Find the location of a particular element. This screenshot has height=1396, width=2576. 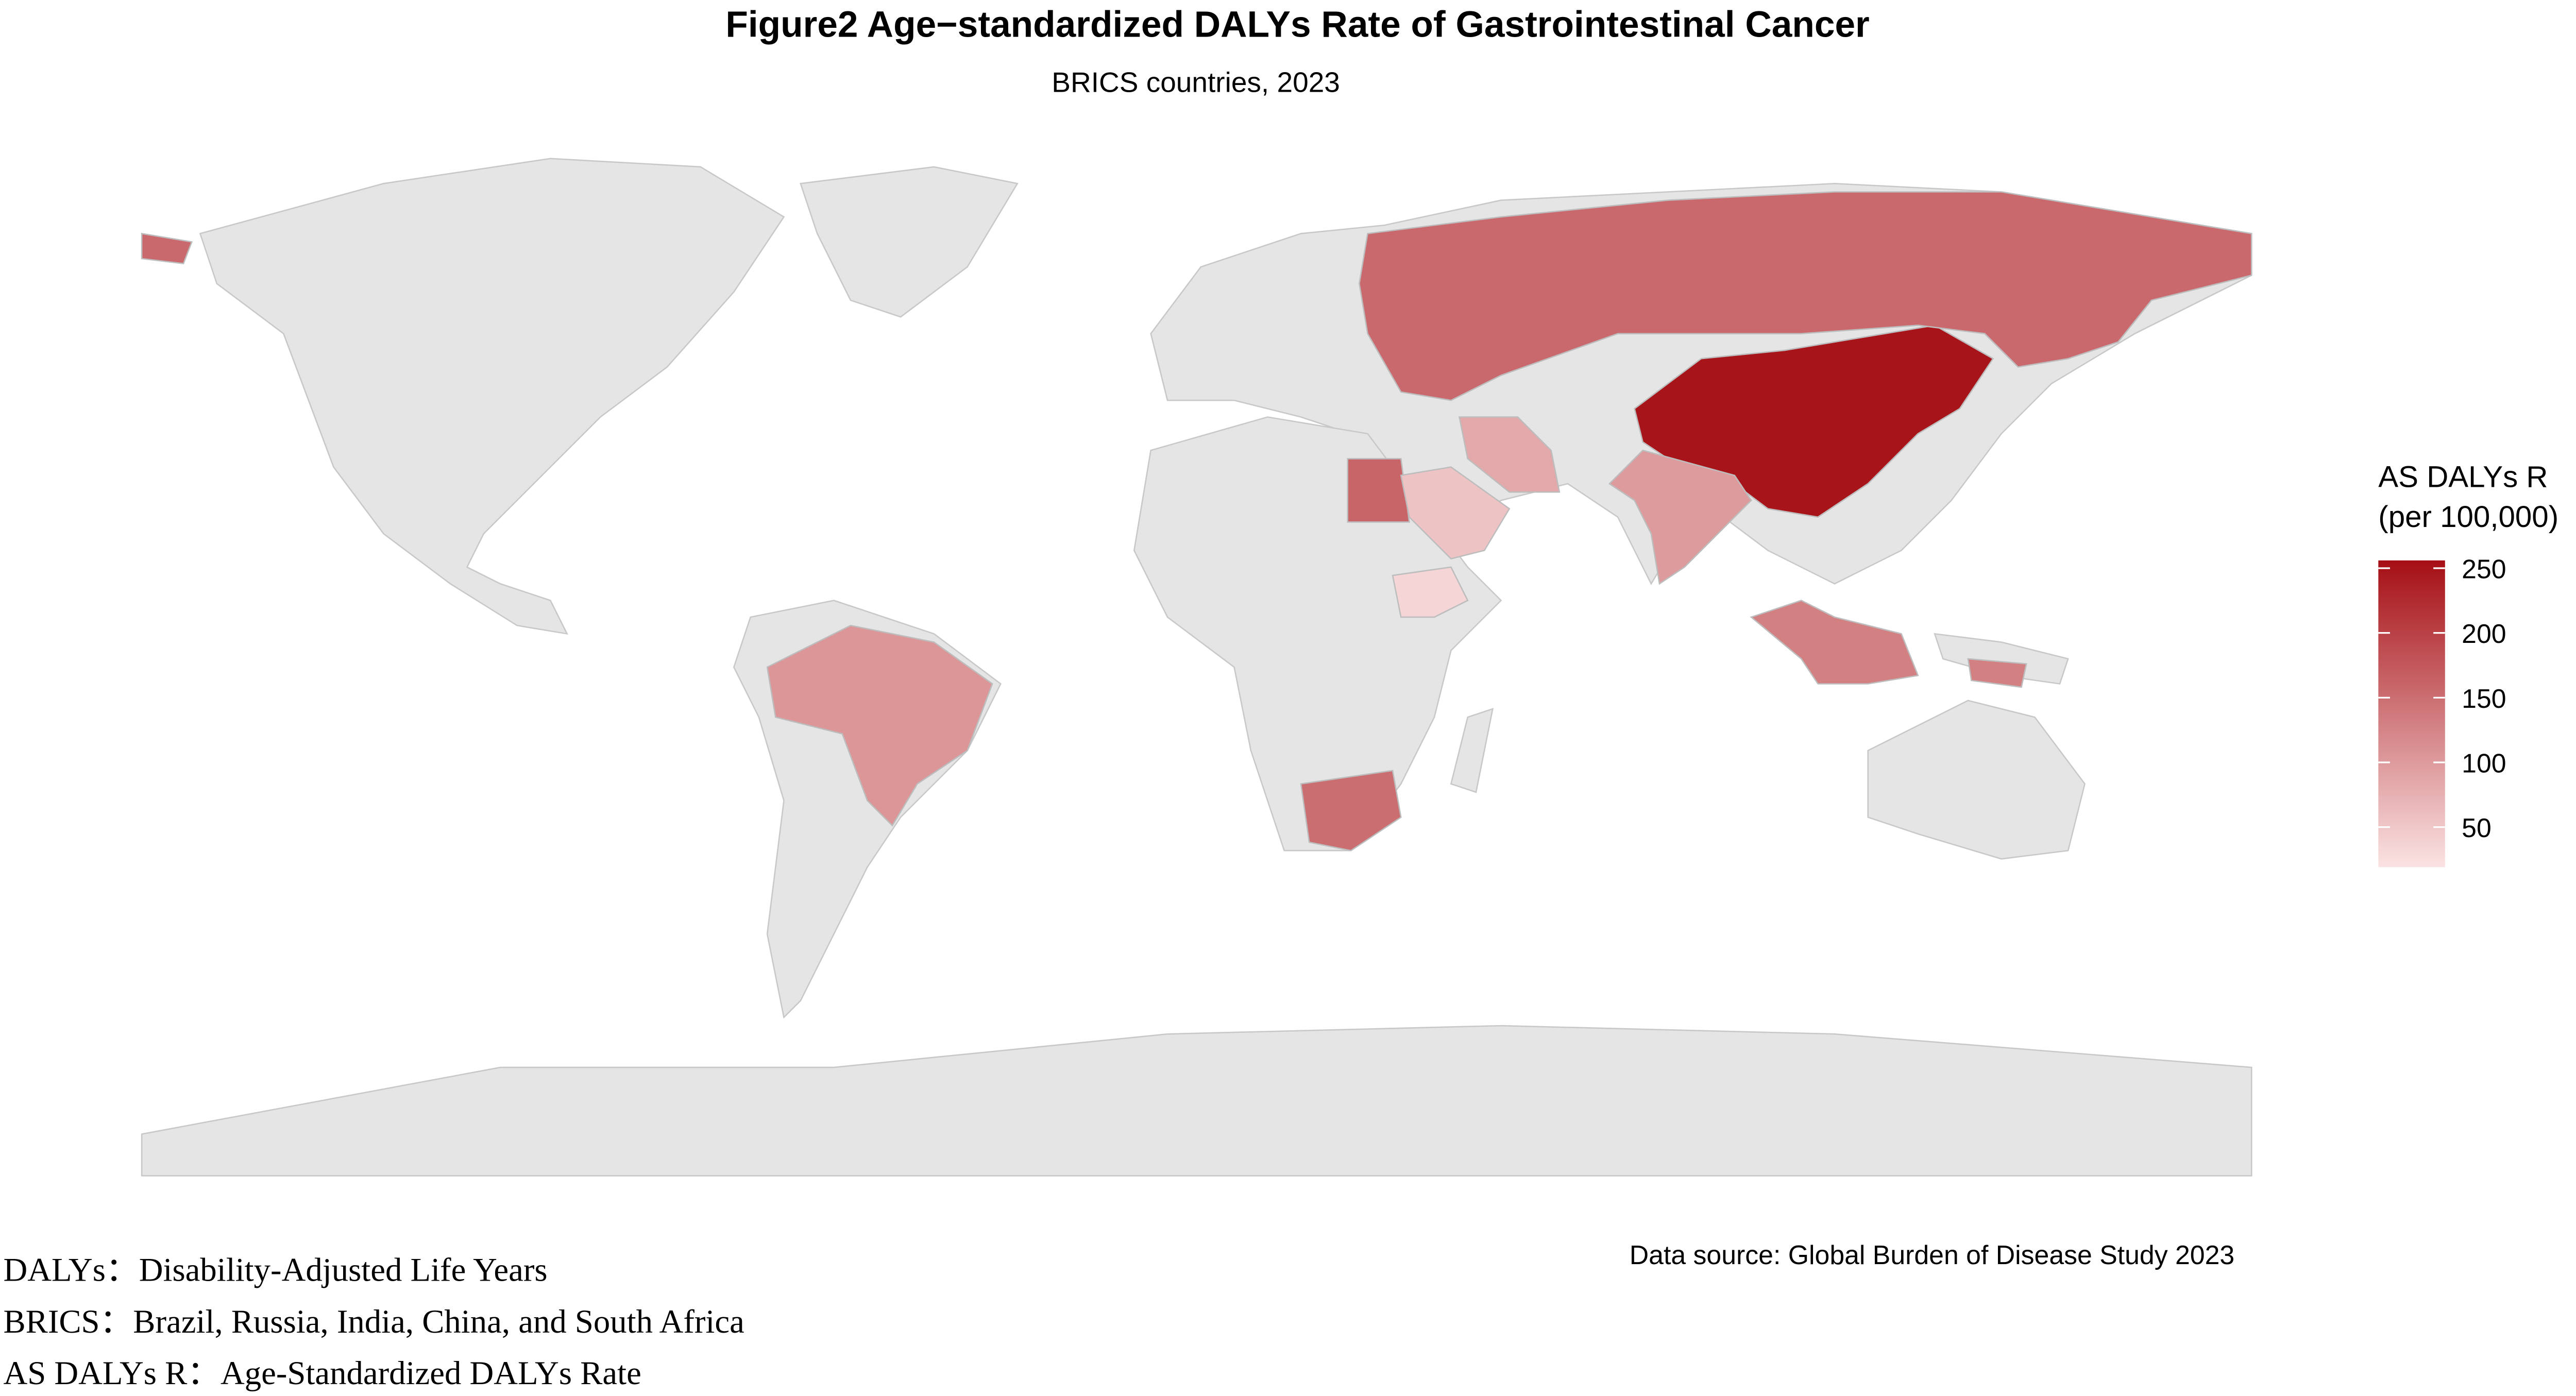

legend-tick-label: 50 is located at coordinates (2477, 828).